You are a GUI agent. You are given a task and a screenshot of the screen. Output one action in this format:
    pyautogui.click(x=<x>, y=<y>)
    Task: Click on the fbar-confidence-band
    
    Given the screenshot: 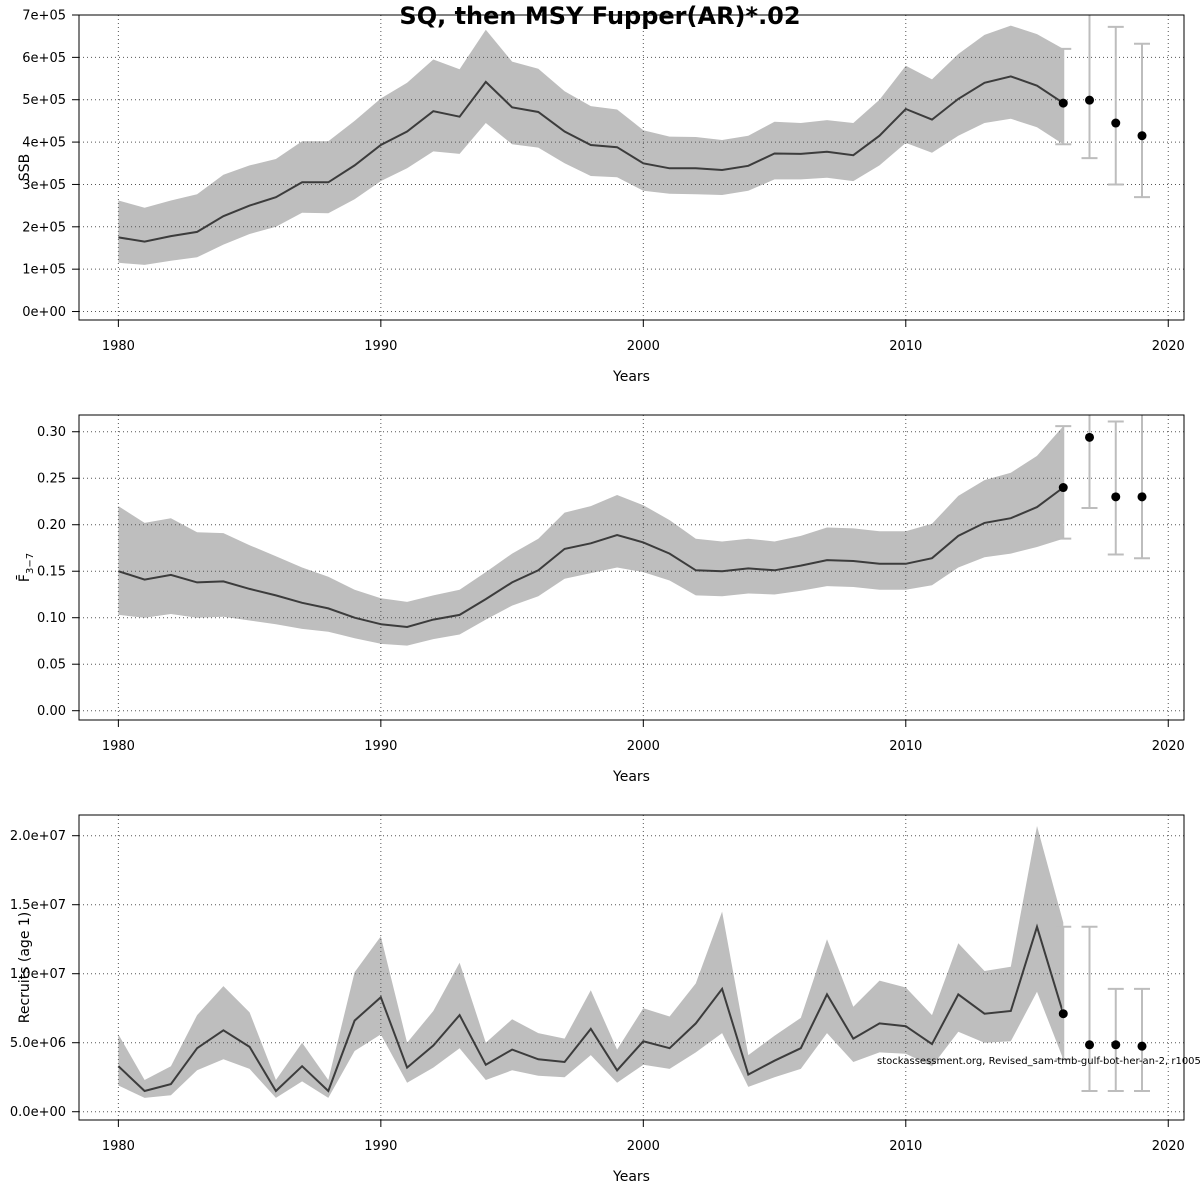 What is the action you would take?
    pyautogui.click(x=591, y=536)
    